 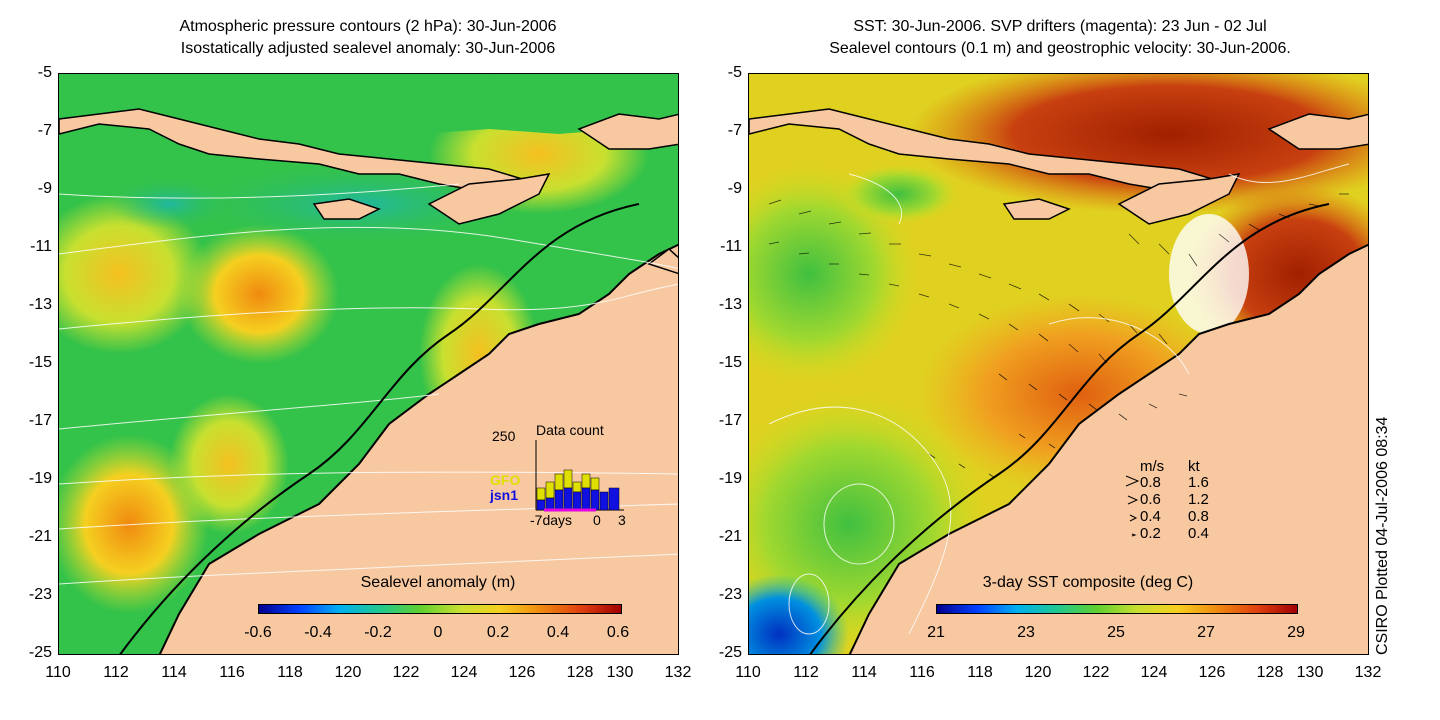 I want to click on left-x-tick: 124, so click(x=464, y=672).